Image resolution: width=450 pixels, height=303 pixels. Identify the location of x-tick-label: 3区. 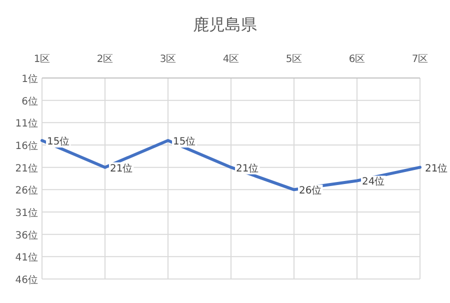
(168, 59).